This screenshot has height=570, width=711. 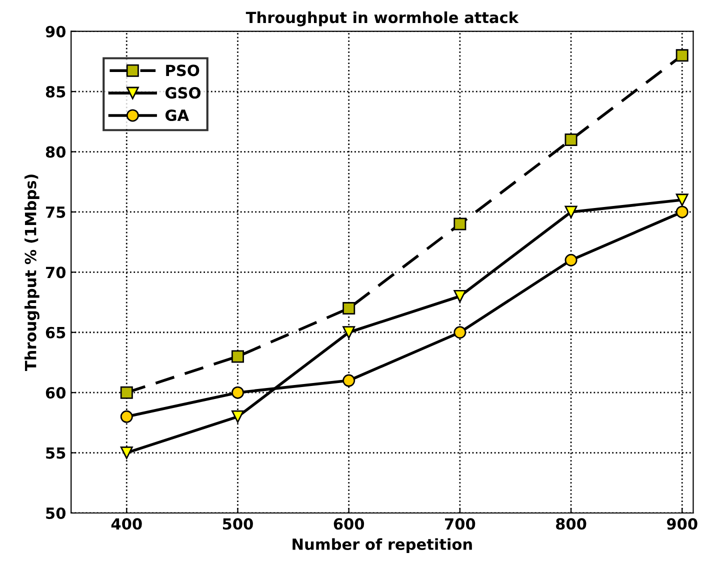 What do you see at coordinates (182, 93) in the screenshot?
I see `legend-label: GSO` at bounding box center [182, 93].